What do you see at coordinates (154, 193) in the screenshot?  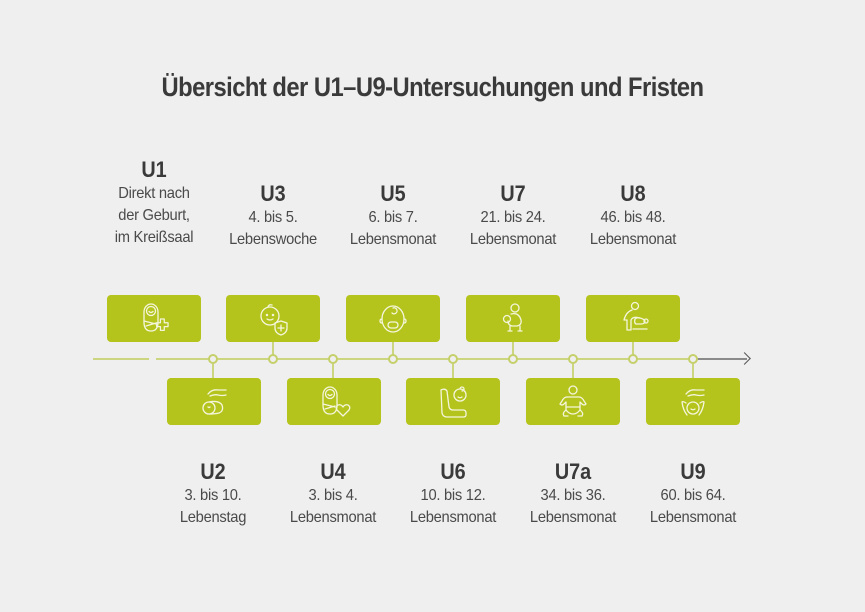 I see `exam-desc-line: Direkt nach` at bounding box center [154, 193].